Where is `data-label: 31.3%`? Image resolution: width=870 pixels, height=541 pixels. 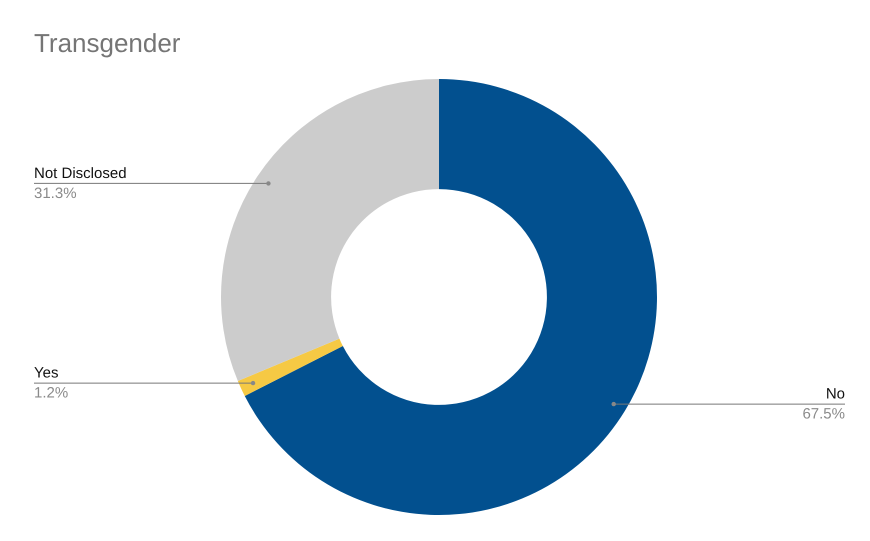 data-label: 31.3% is located at coordinates (55, 193).